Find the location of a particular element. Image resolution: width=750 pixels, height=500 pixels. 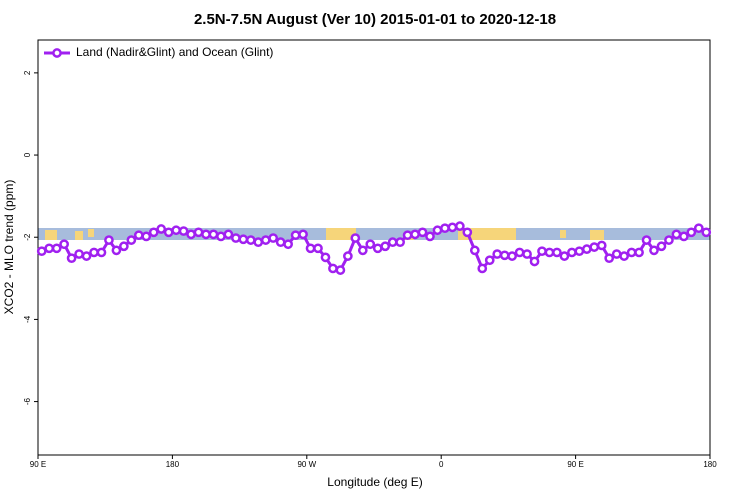

y-tick-label: 2 is located at coordinates (27, 72).